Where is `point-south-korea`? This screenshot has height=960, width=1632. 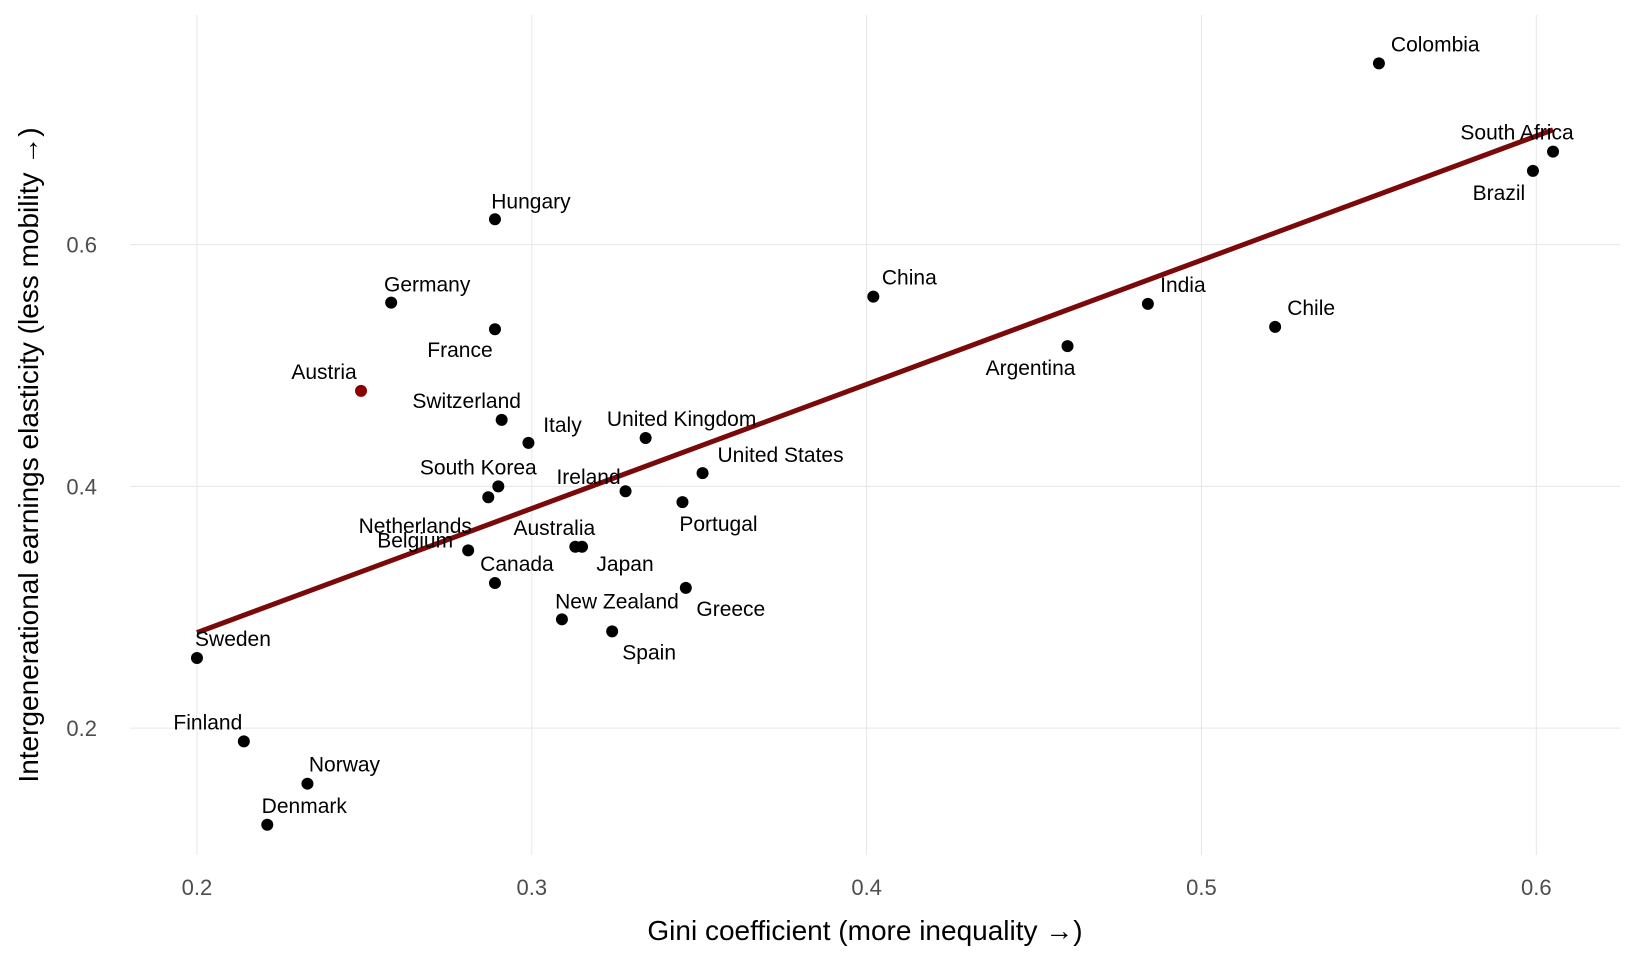
point-south-korea is located at coordinates (498, 486).